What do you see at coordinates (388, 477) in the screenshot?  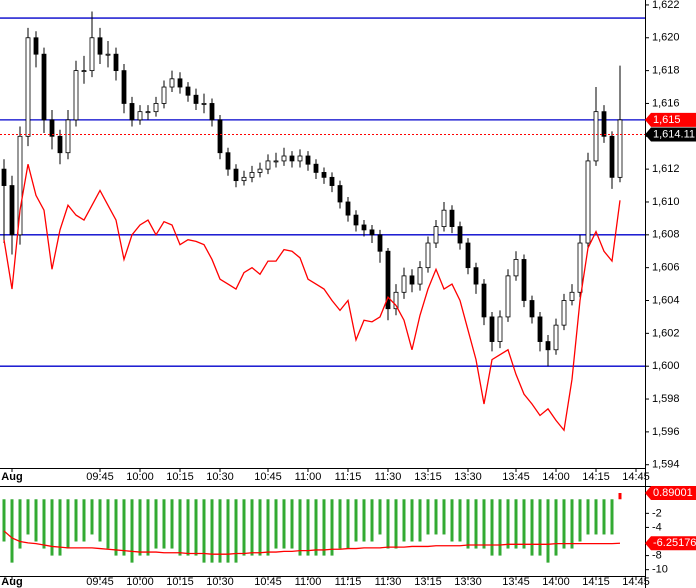 I see `x-tick-label: 11:30` at bounding box center [388, 477].